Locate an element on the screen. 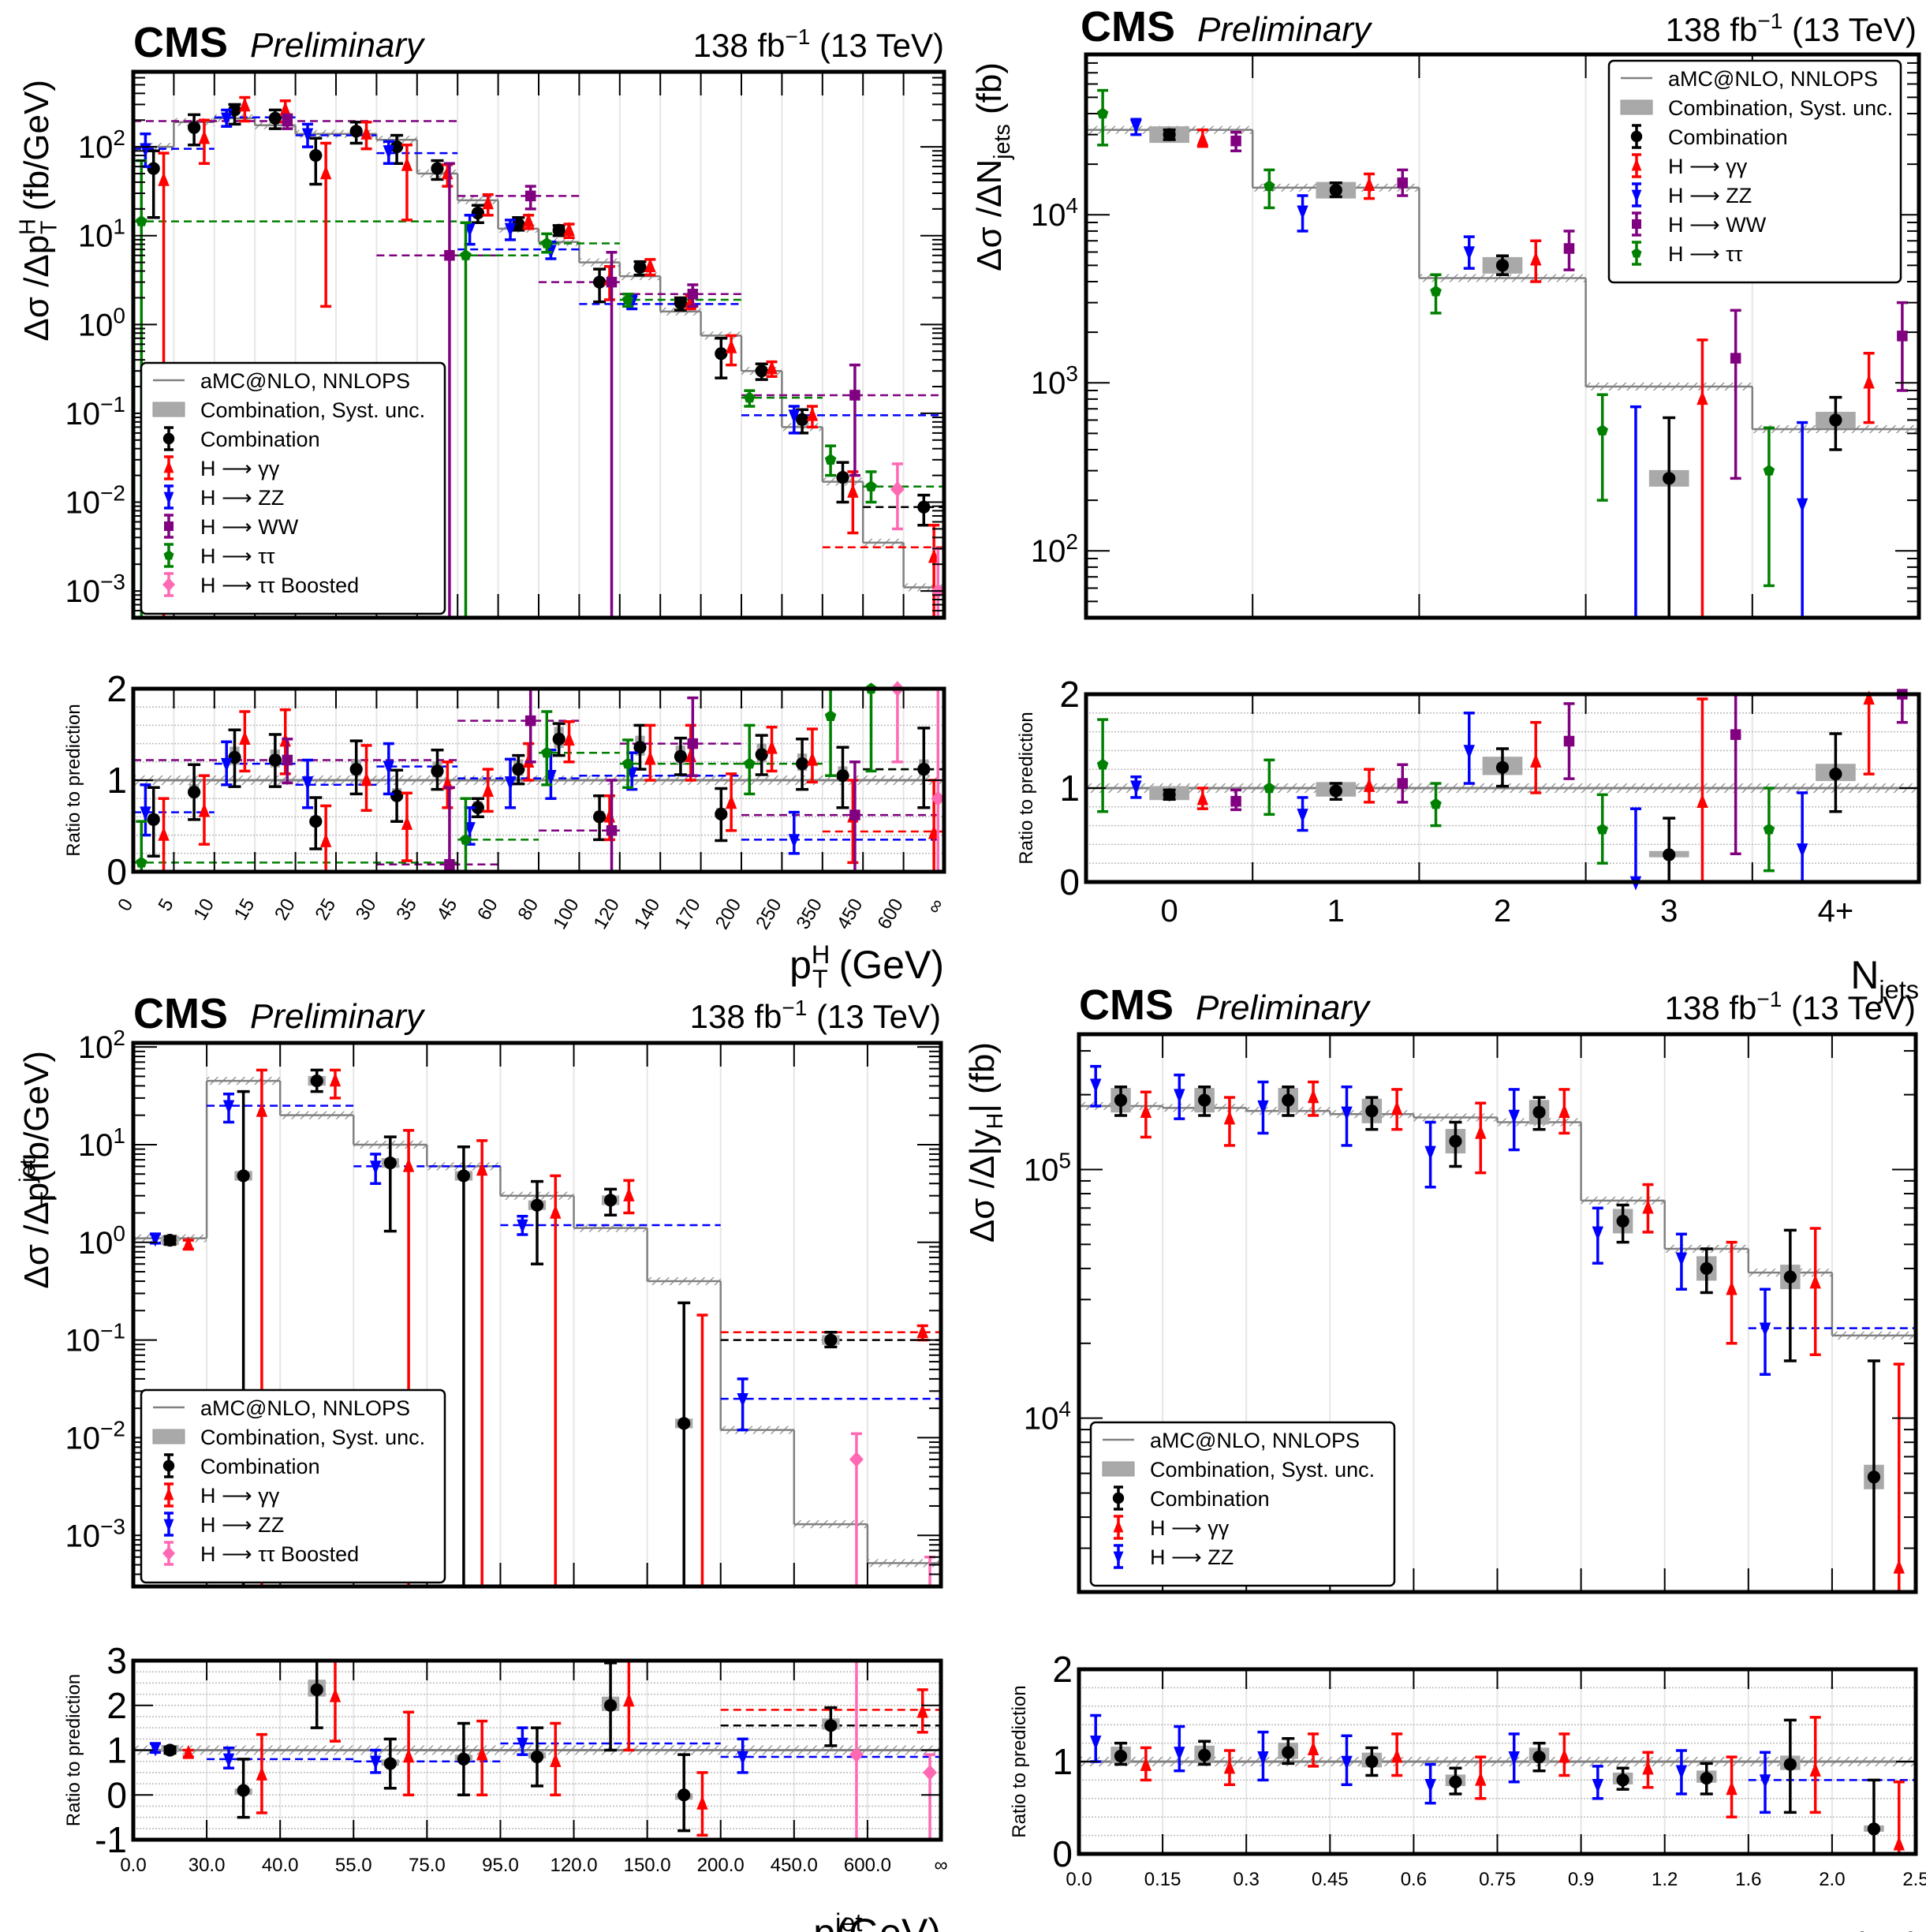 The height and width of the screenshot is (1932, 1926). x-tick-label: 140 is located at coordinates (647, 914).